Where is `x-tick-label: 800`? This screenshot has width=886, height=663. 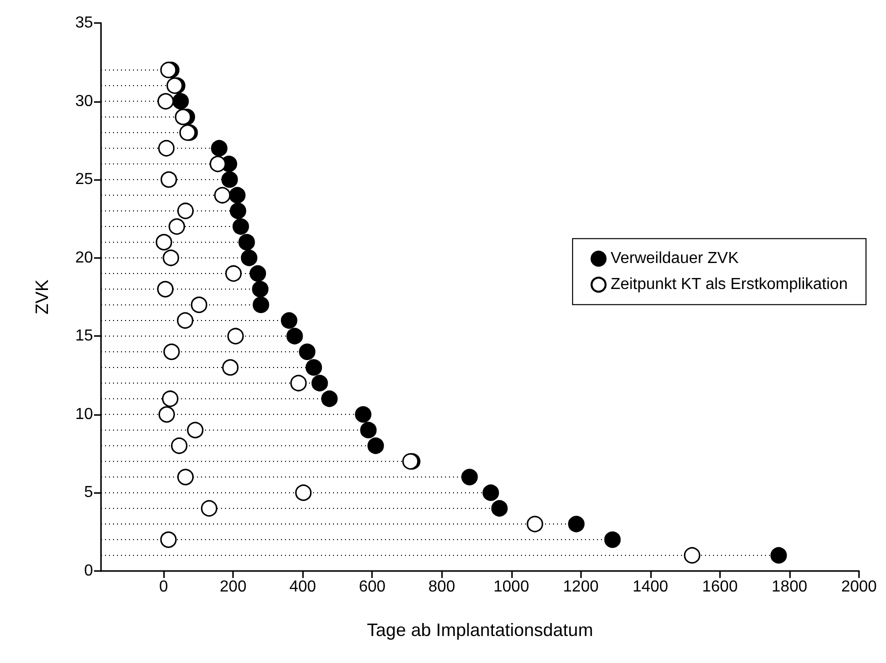
x-tick-label: 800 is located at coordinates (442, 587).